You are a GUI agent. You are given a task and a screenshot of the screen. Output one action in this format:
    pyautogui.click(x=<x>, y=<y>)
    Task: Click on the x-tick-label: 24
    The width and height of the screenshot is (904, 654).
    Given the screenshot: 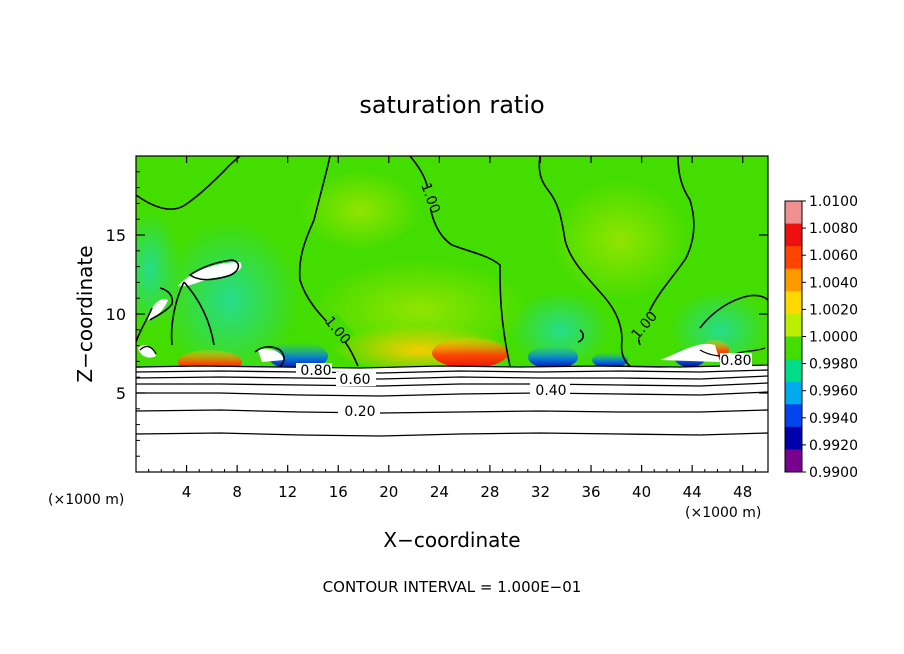 What is the action you would take?
    pyautogui.click(x=439, y=492)
    